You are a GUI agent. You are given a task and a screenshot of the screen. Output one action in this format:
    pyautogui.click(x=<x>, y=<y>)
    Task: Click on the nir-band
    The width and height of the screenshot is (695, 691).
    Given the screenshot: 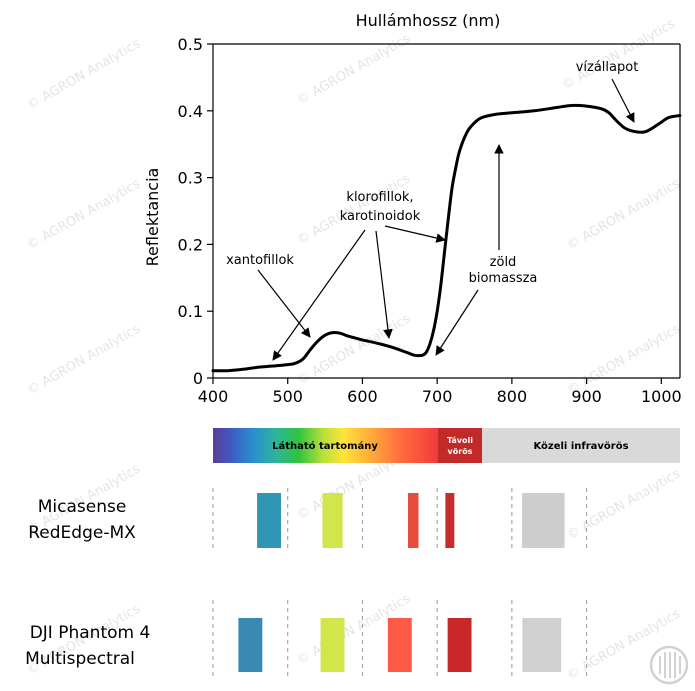 What is the action you would take?
    pyautogui.click(x=581, y=445)
    